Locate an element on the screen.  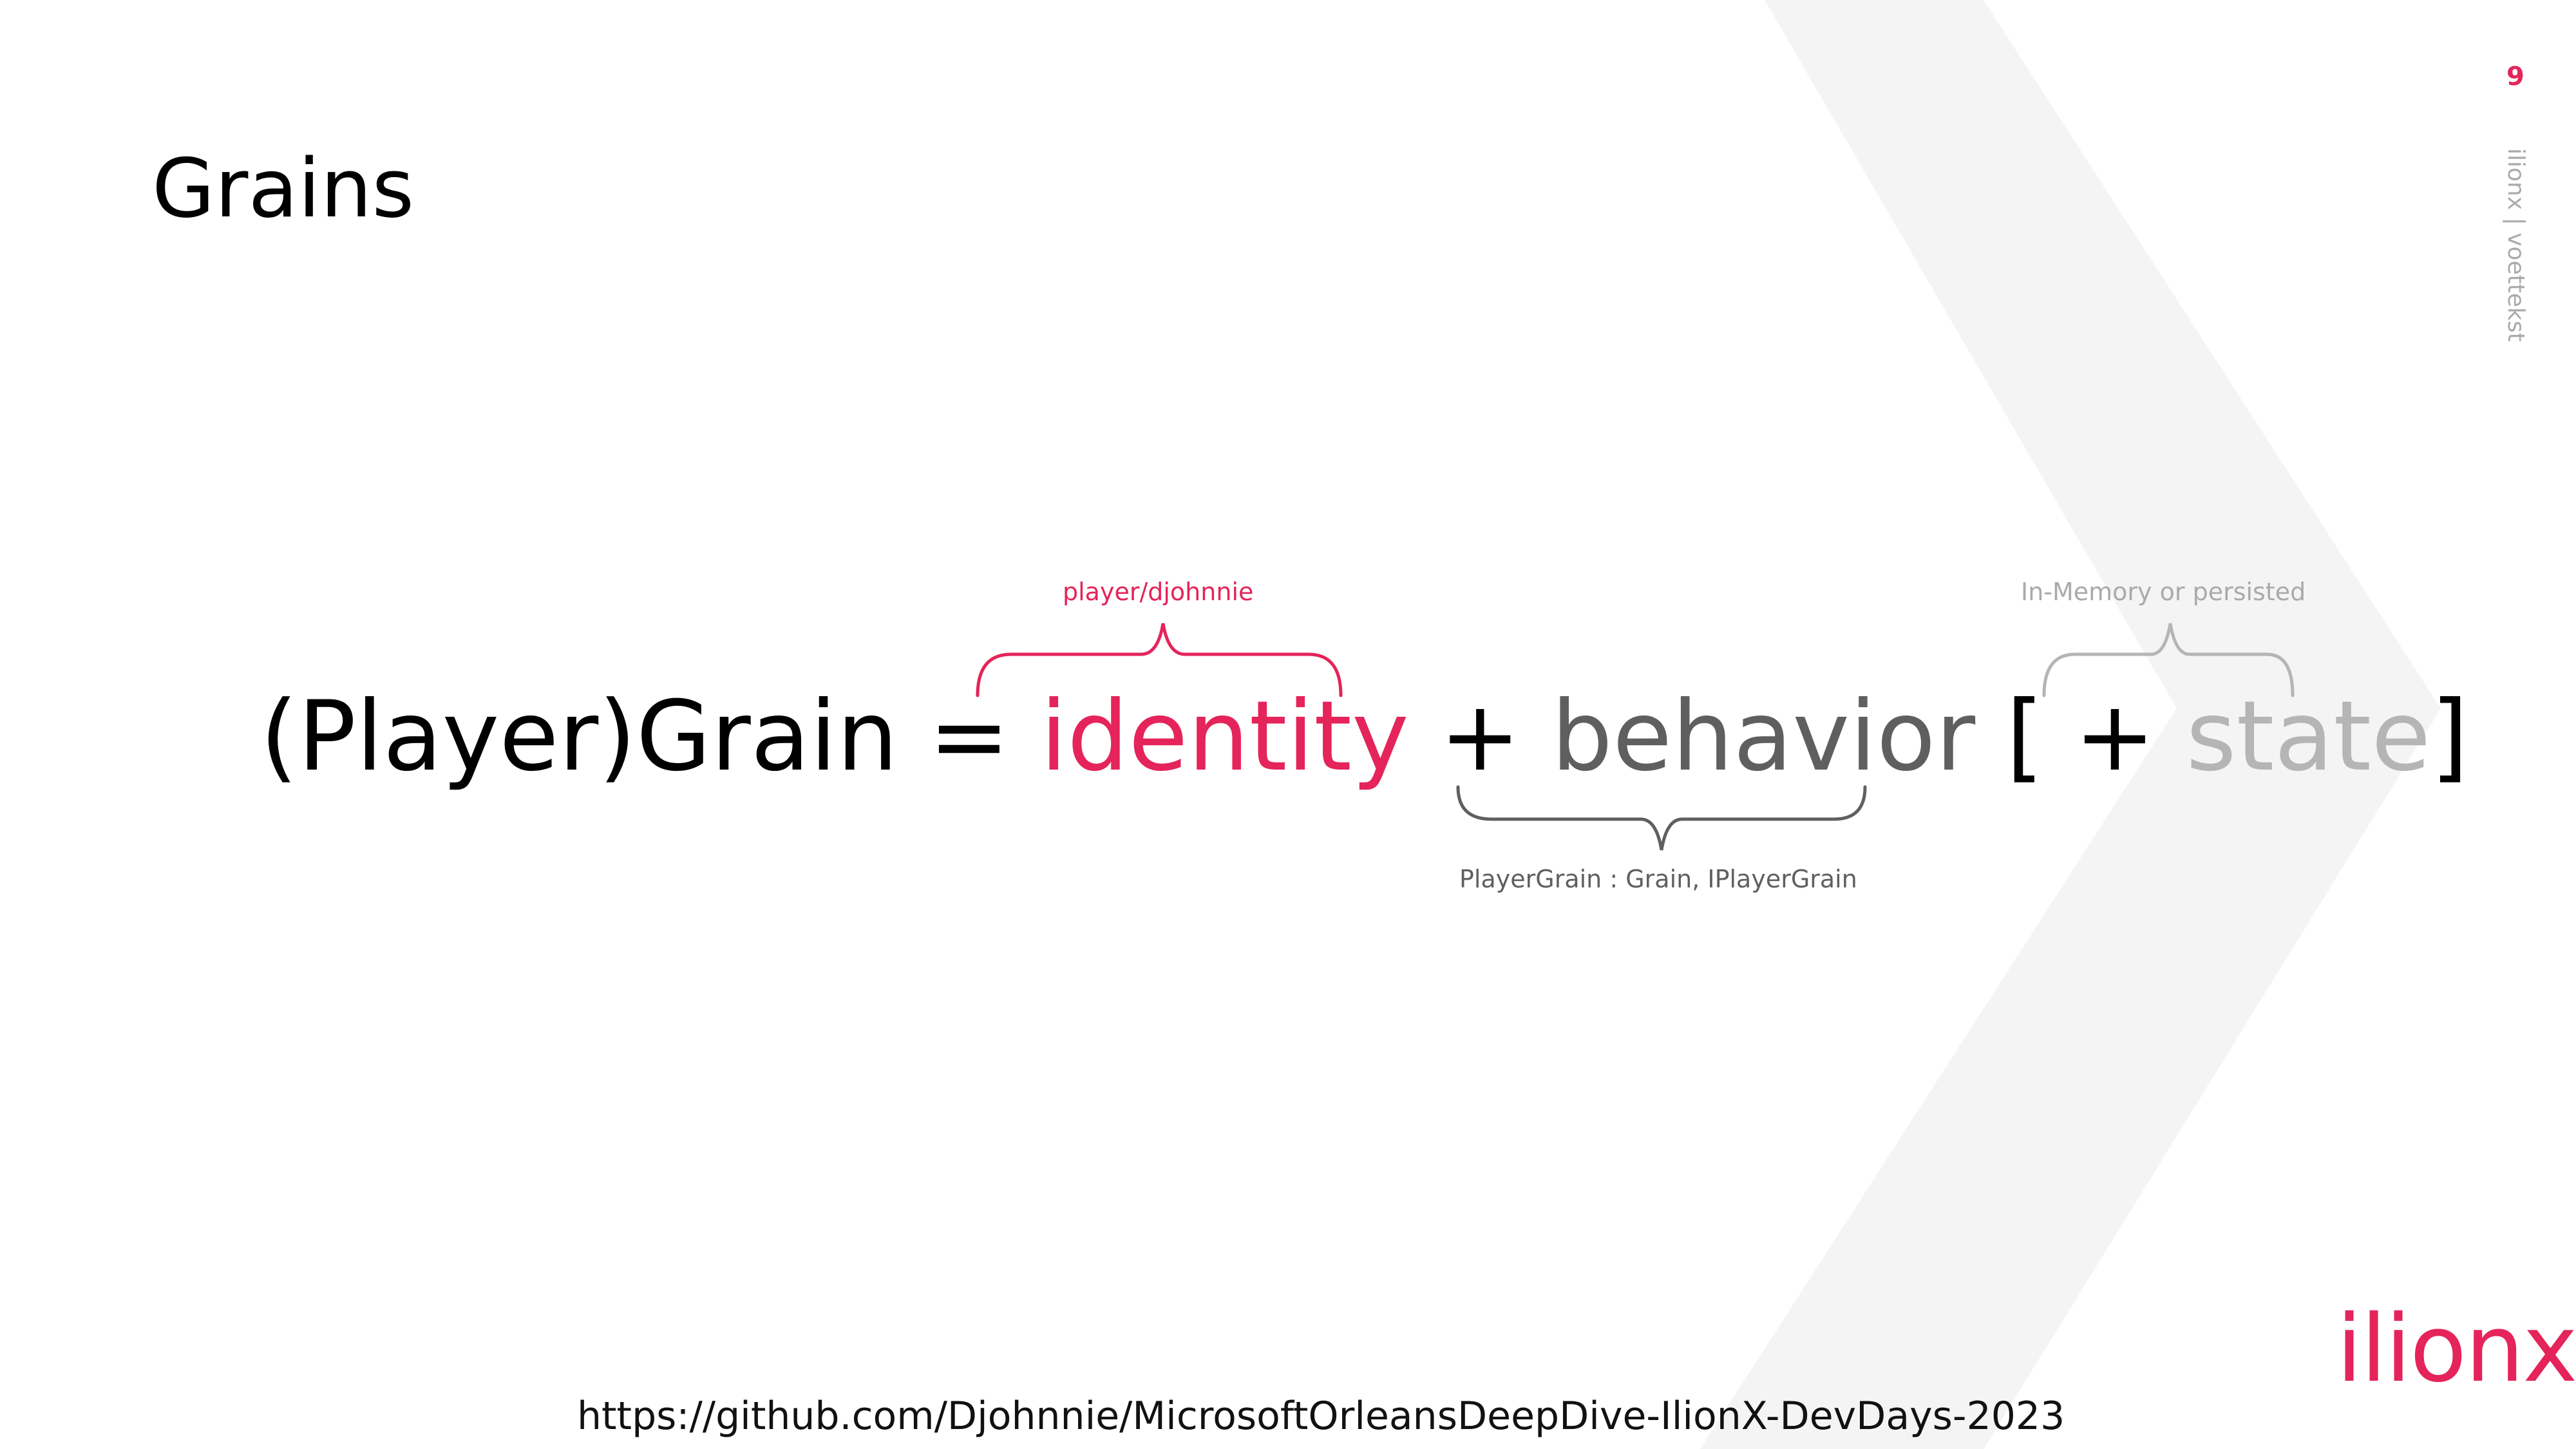
ilionx-logo: ilionx is located at coordinates (2456, 1349).